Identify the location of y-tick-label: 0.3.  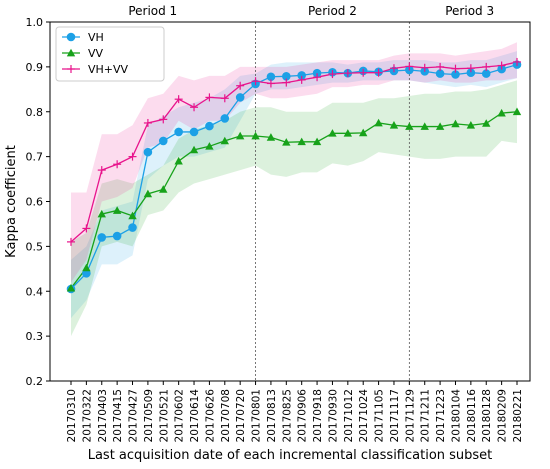
(35, 336).